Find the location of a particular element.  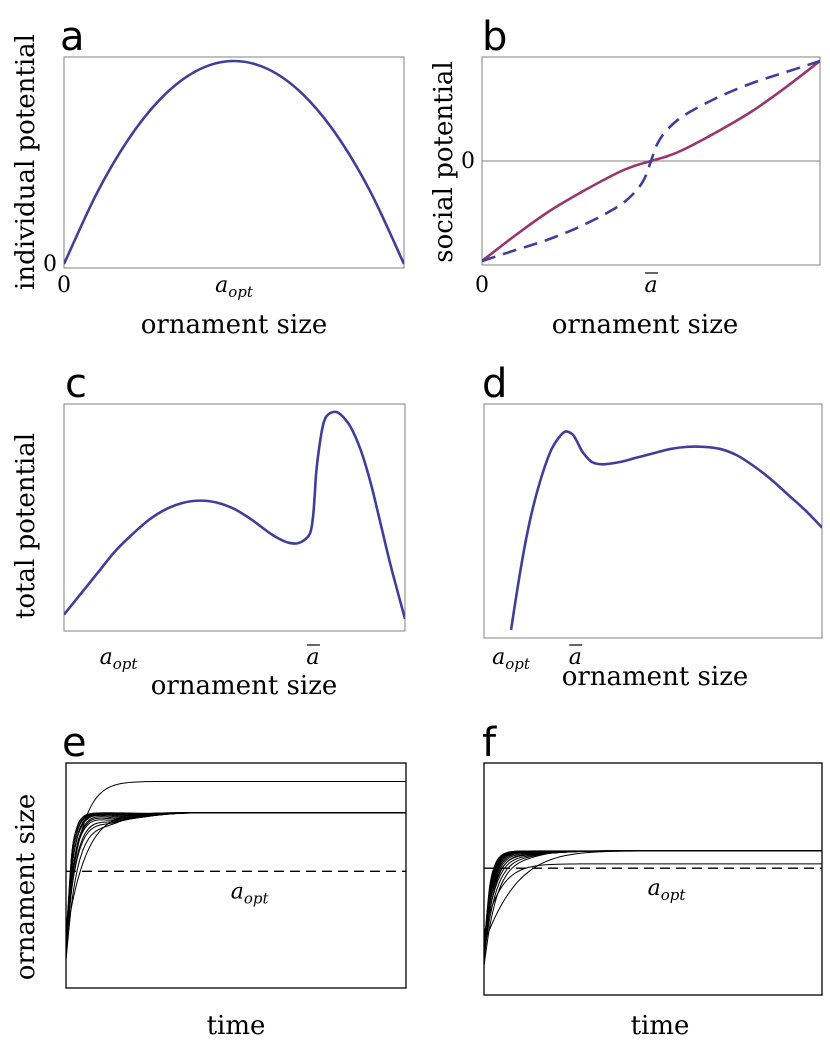

x-axis-label-a: ornament size is located at coordinates (234, 325).